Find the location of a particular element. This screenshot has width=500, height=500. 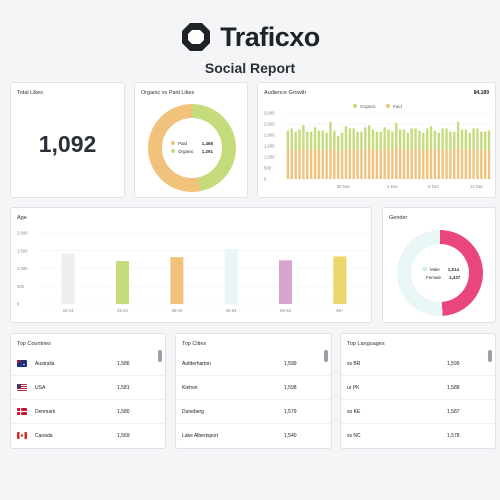

card-title: Organic vs Paid Likes is located at coordinates (168, 93).